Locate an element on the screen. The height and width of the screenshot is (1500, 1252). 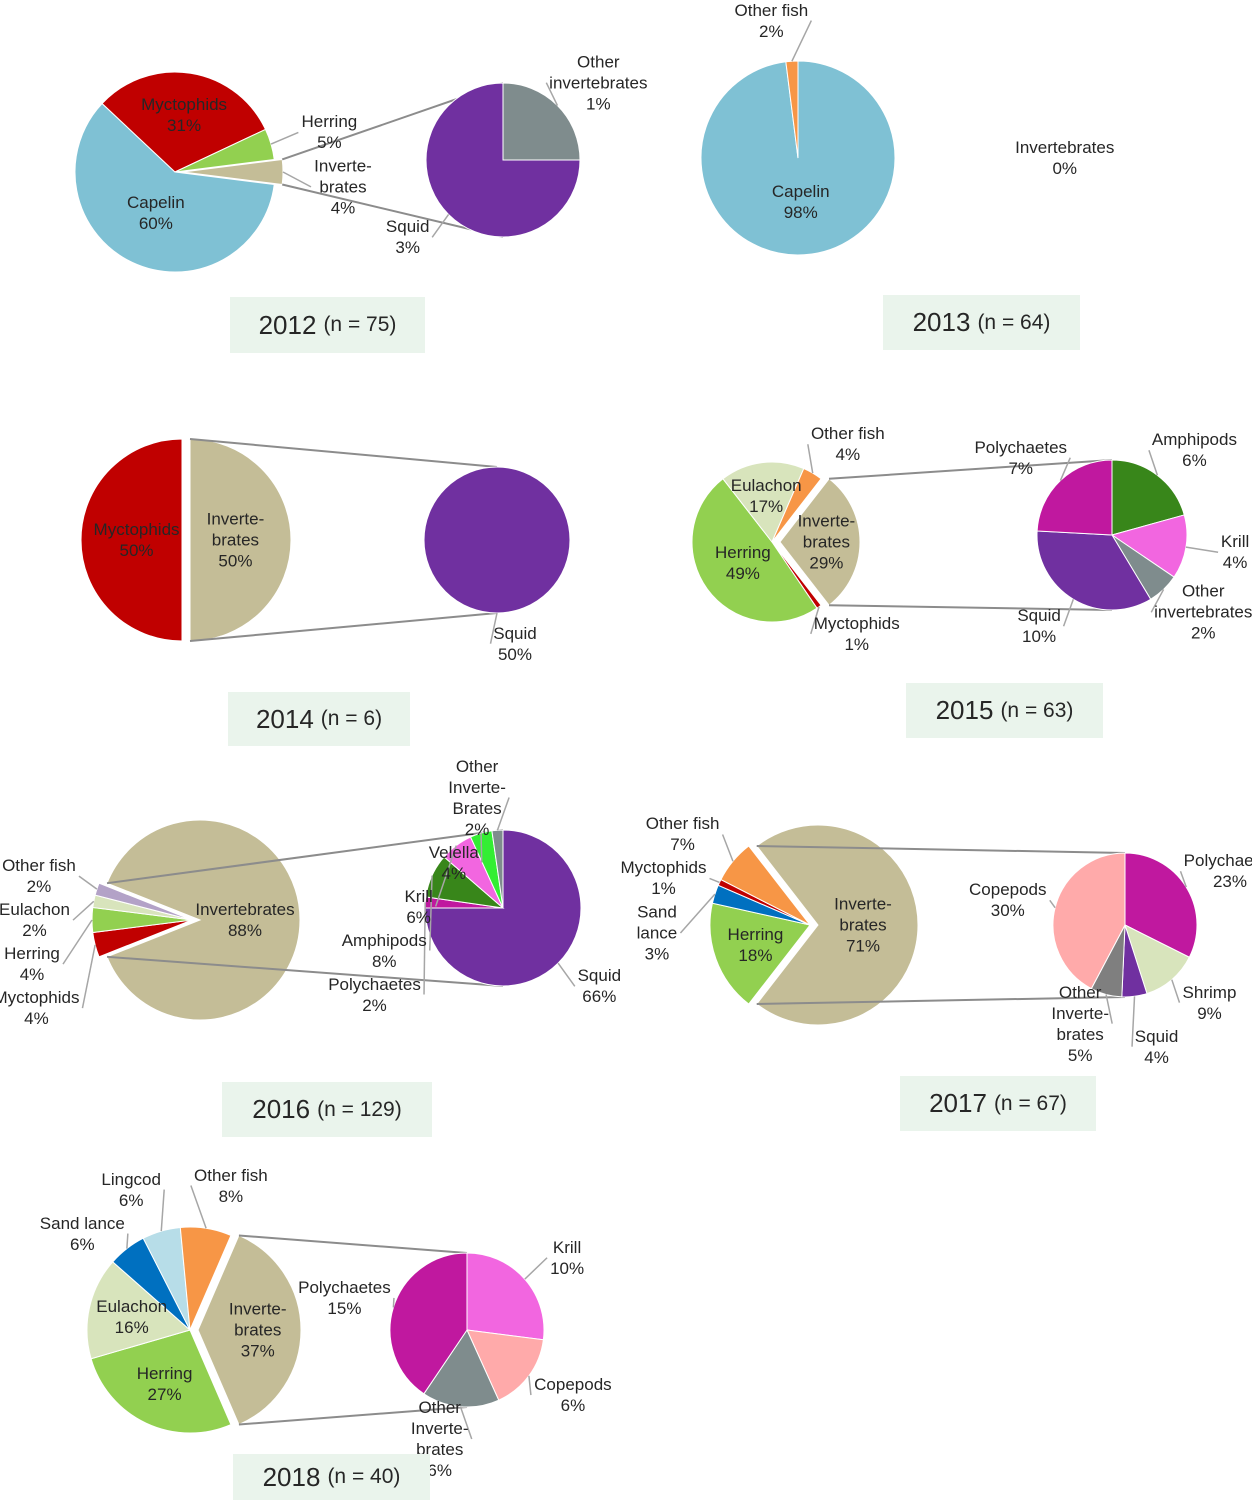
slice-label: Other fish 2% is located at coordinates (39, 876).